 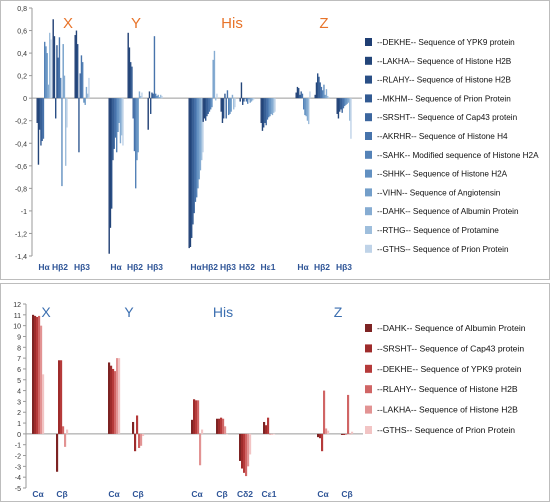 What do you see at coordinates (447, 389) in the screenshot?
I see `legend-label: --RLAHY-- Sequence of Histone H2B` at bounding box center [447, 389].